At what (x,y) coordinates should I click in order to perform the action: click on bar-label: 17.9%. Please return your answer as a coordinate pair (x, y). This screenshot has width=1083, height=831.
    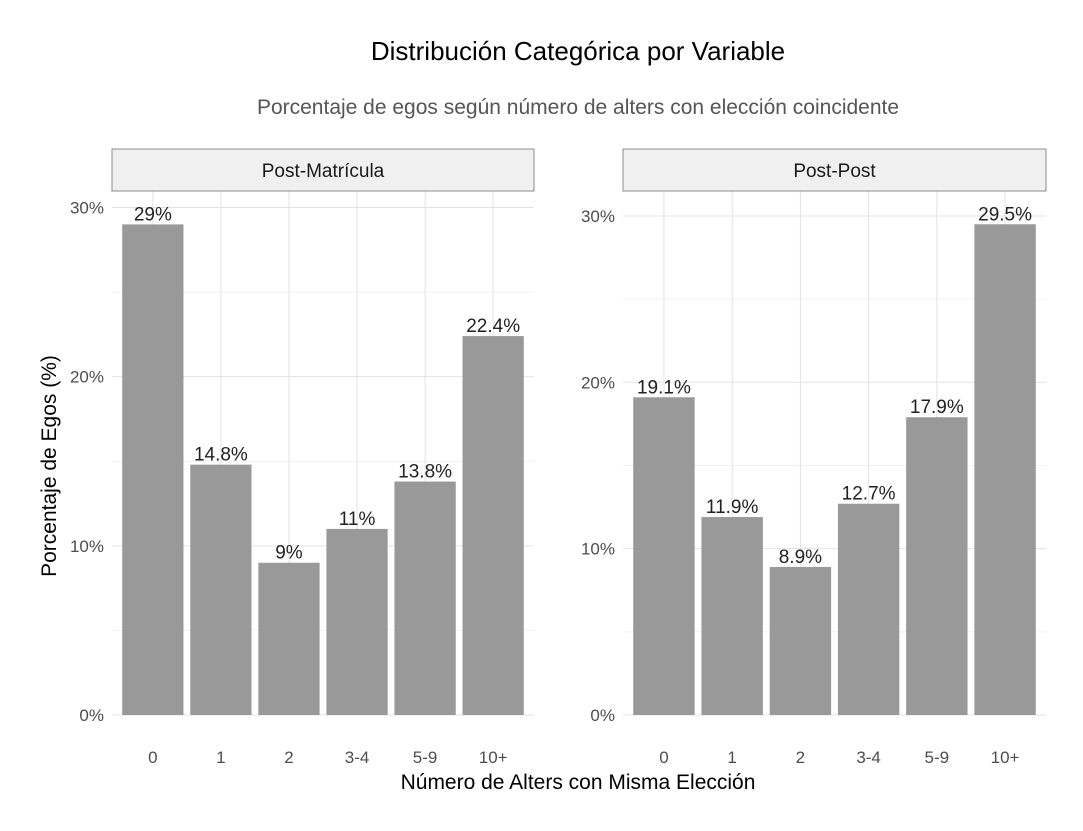
    Looking at the image, I should click on (937, 407).